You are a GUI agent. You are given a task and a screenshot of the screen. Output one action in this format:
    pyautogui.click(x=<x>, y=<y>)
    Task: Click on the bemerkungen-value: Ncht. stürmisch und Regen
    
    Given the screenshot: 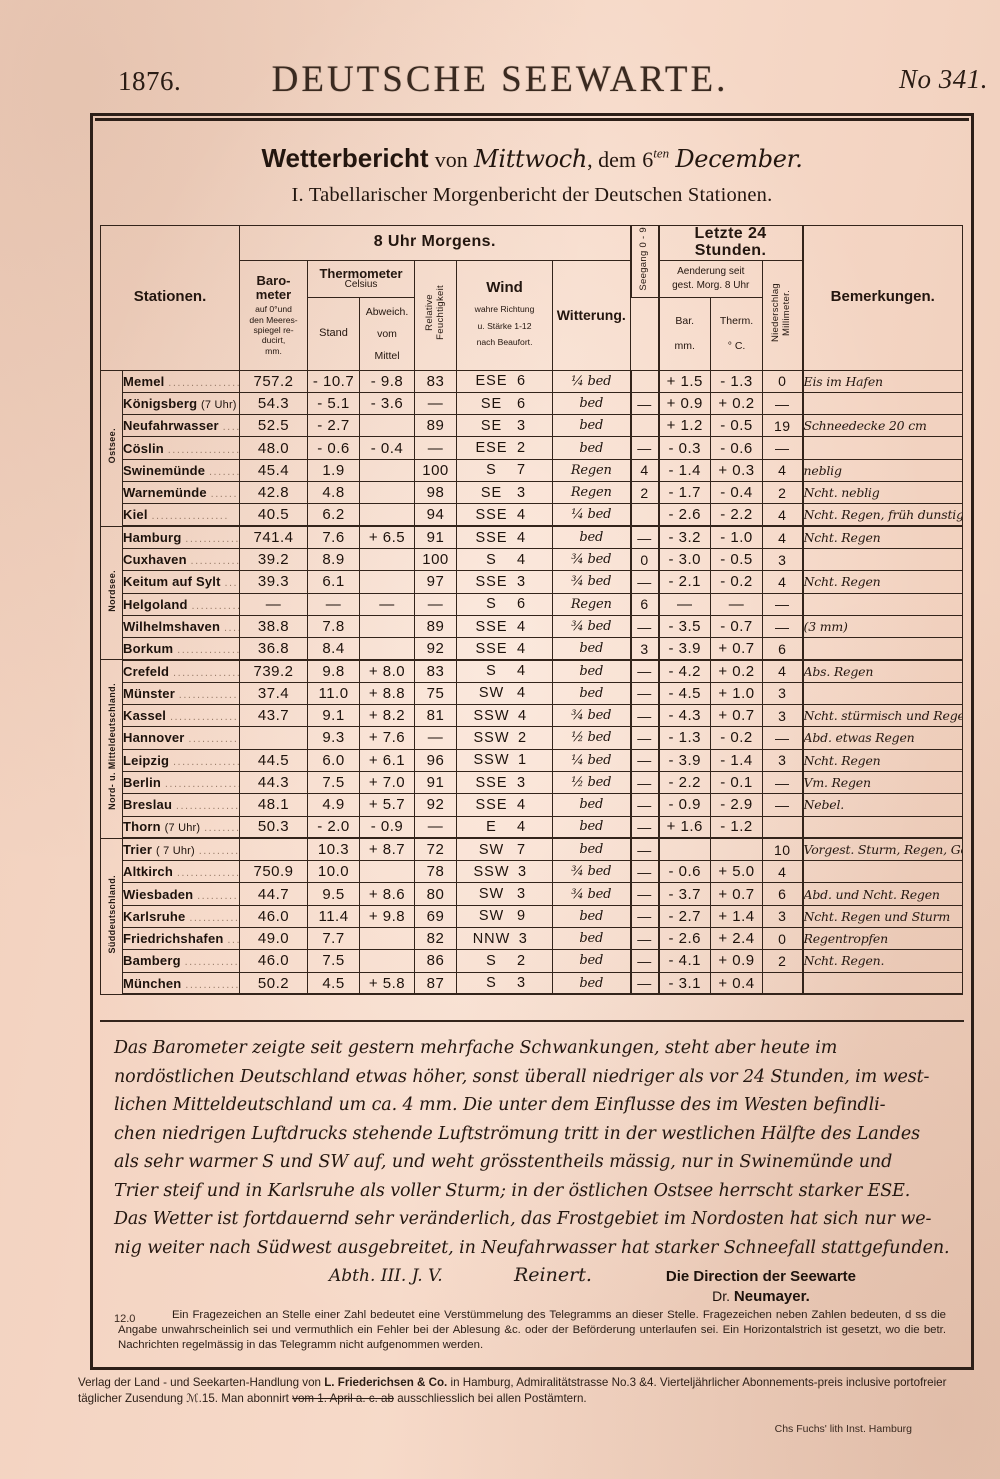 What is the action you would take?
    pyautogui.click(x=882, y=716)
    